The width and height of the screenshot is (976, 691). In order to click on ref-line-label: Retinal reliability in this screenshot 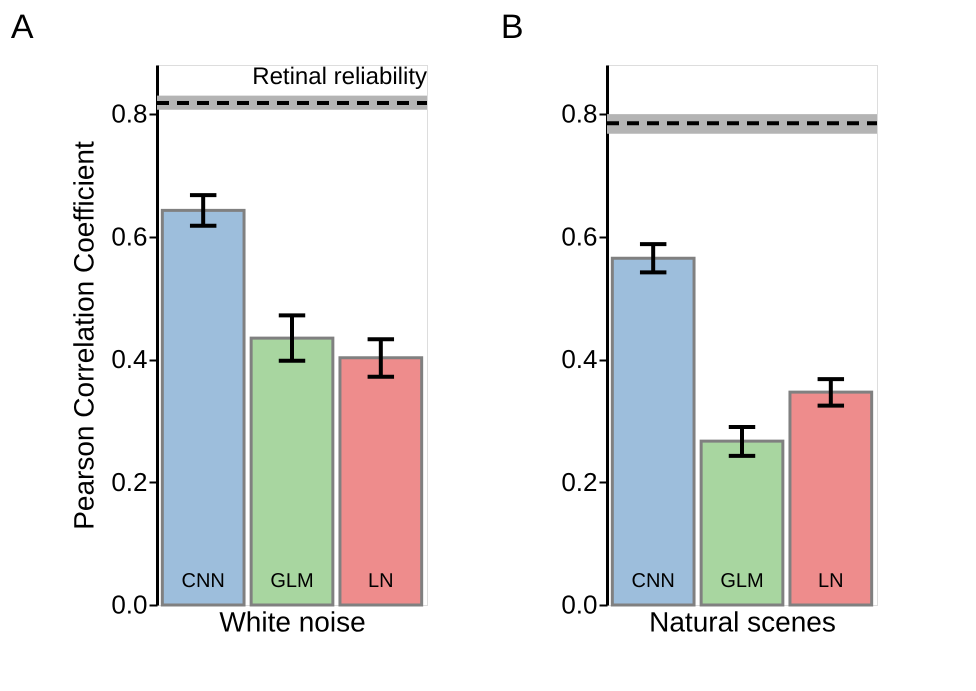, I will do `click(339, 76)`.